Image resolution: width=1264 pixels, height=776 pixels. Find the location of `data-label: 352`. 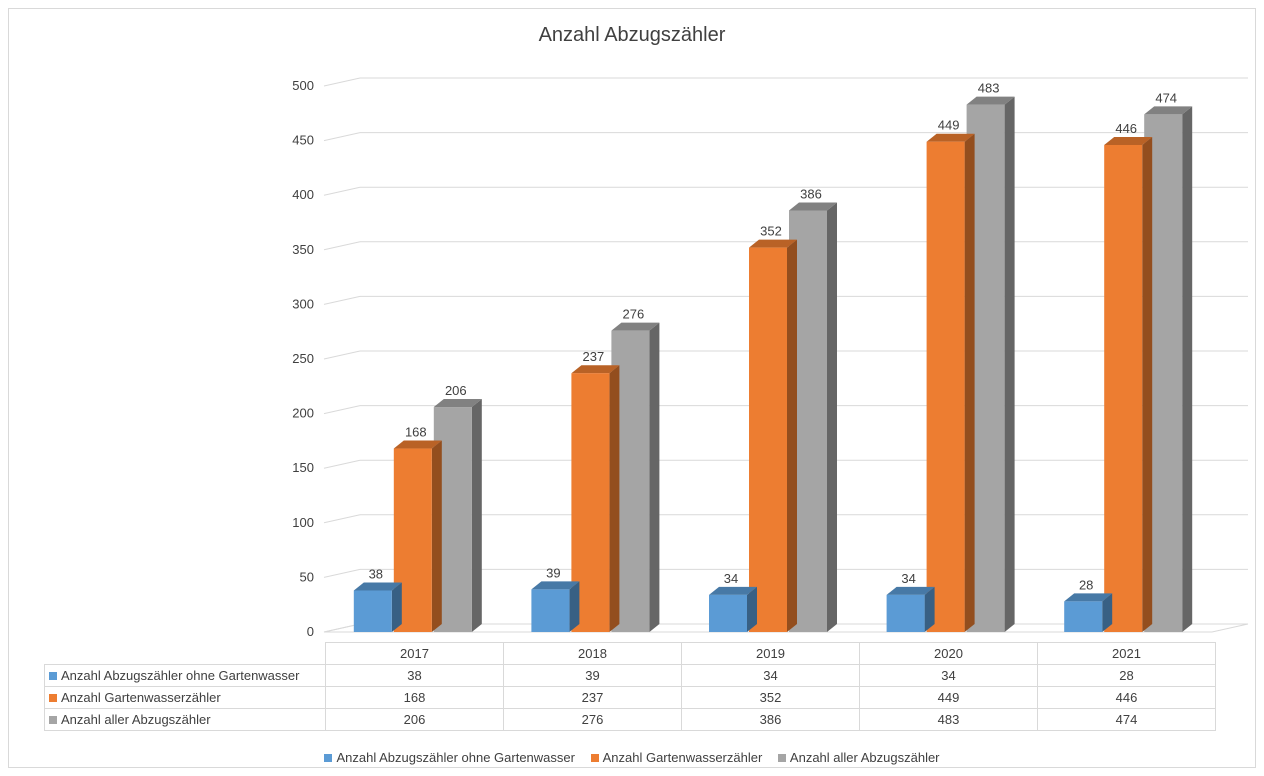

data-label: 352 is located at coordinates (771, 231).